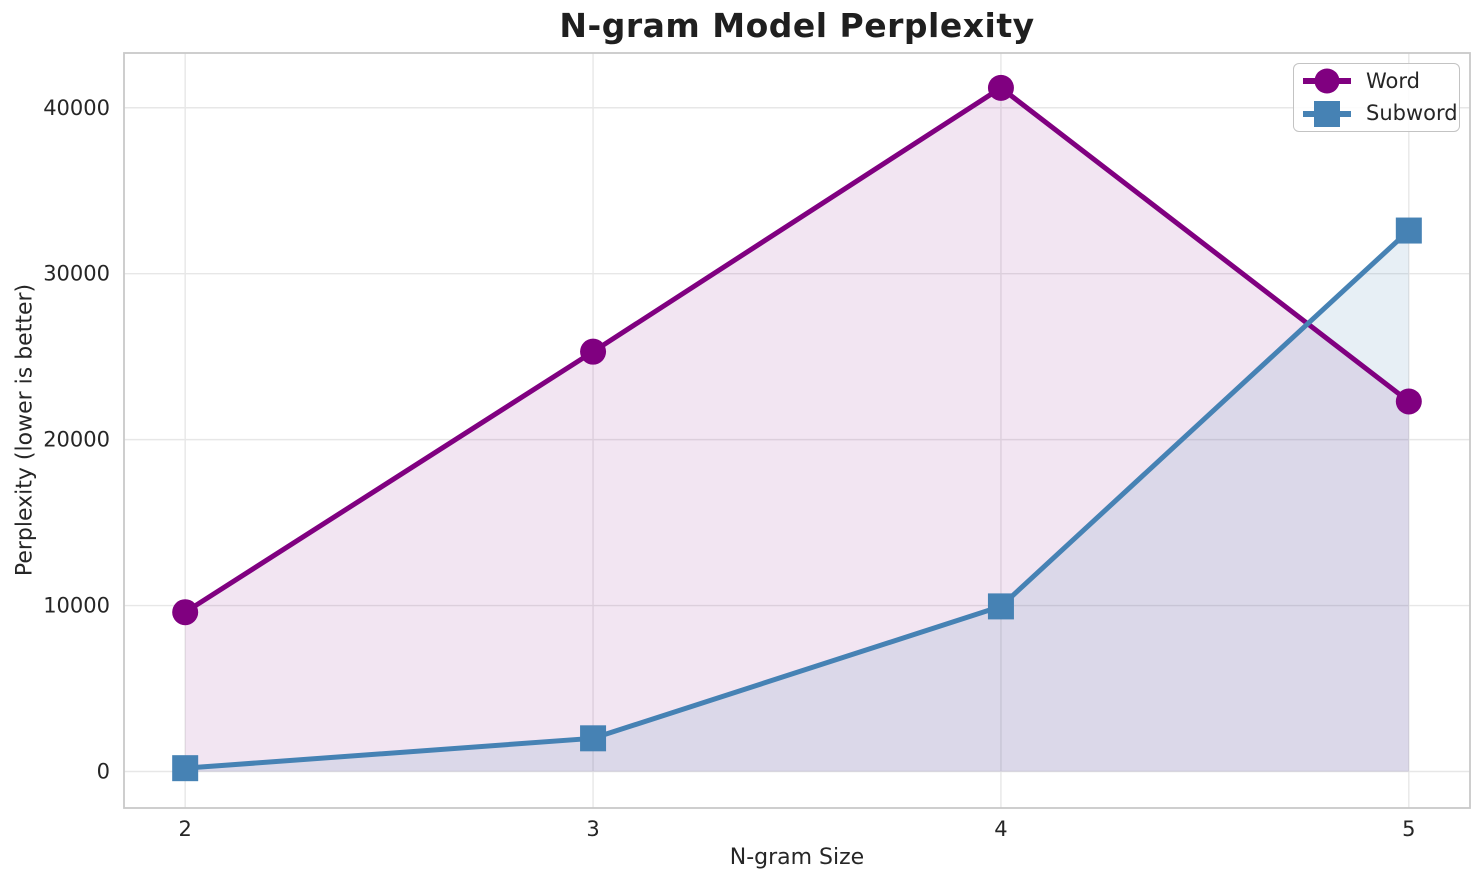 The height and width of the screenshot is (885, 1484). Describe the element at coordinates (797, 25) in the screenshot. I see `chart-title: N-gram Model Perplexity` at that location.